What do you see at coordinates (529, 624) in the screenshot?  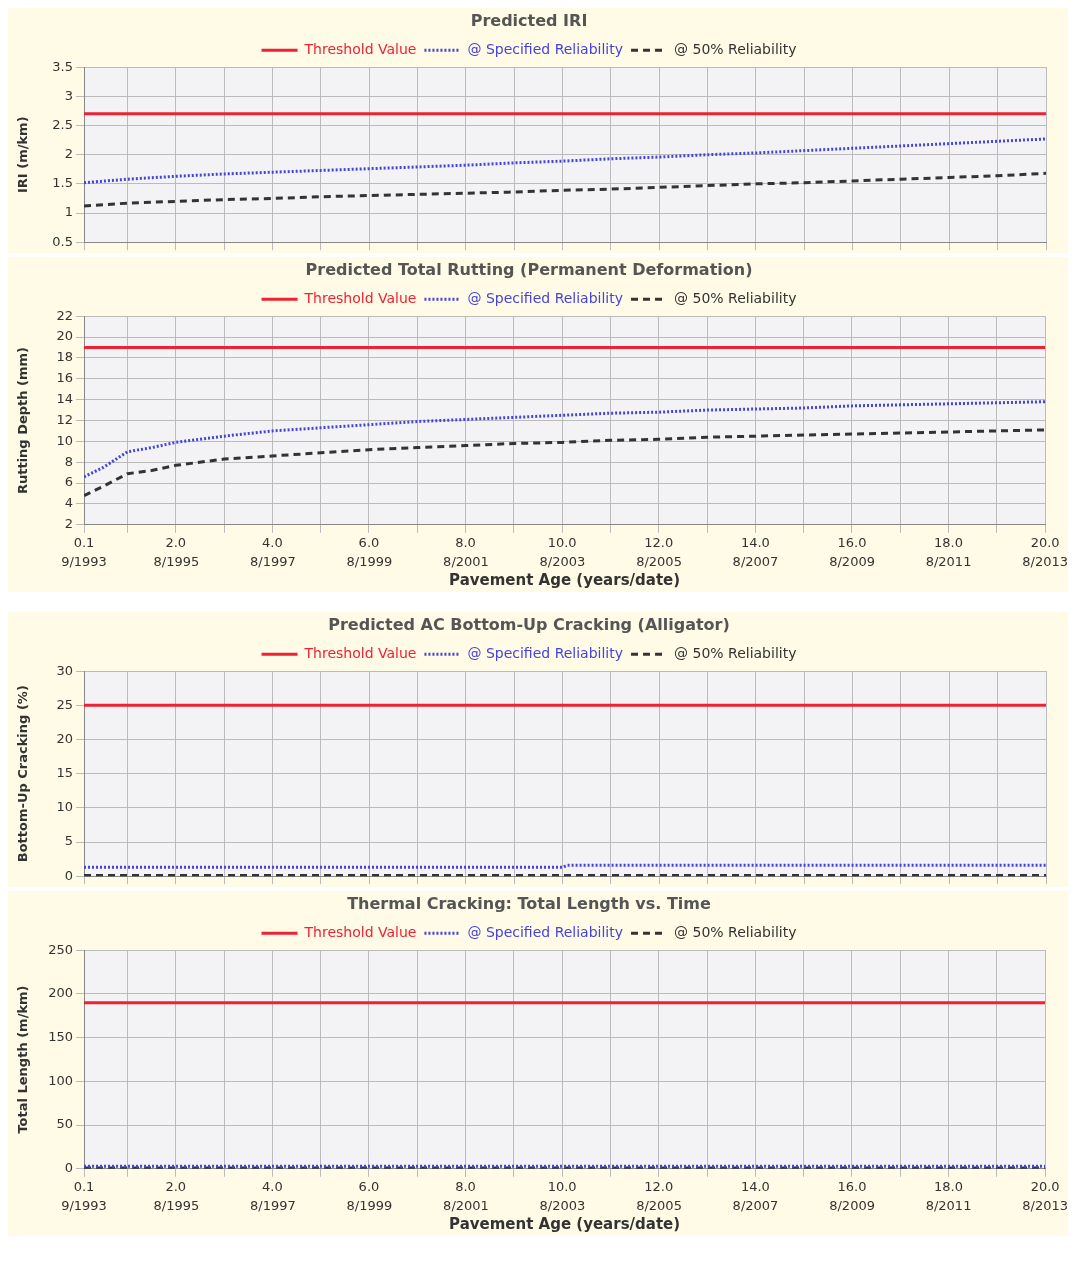 I see `chart-title: Predicted AC Bottom-Up Cracking (Alligator)` at bounding box center [529, 624].